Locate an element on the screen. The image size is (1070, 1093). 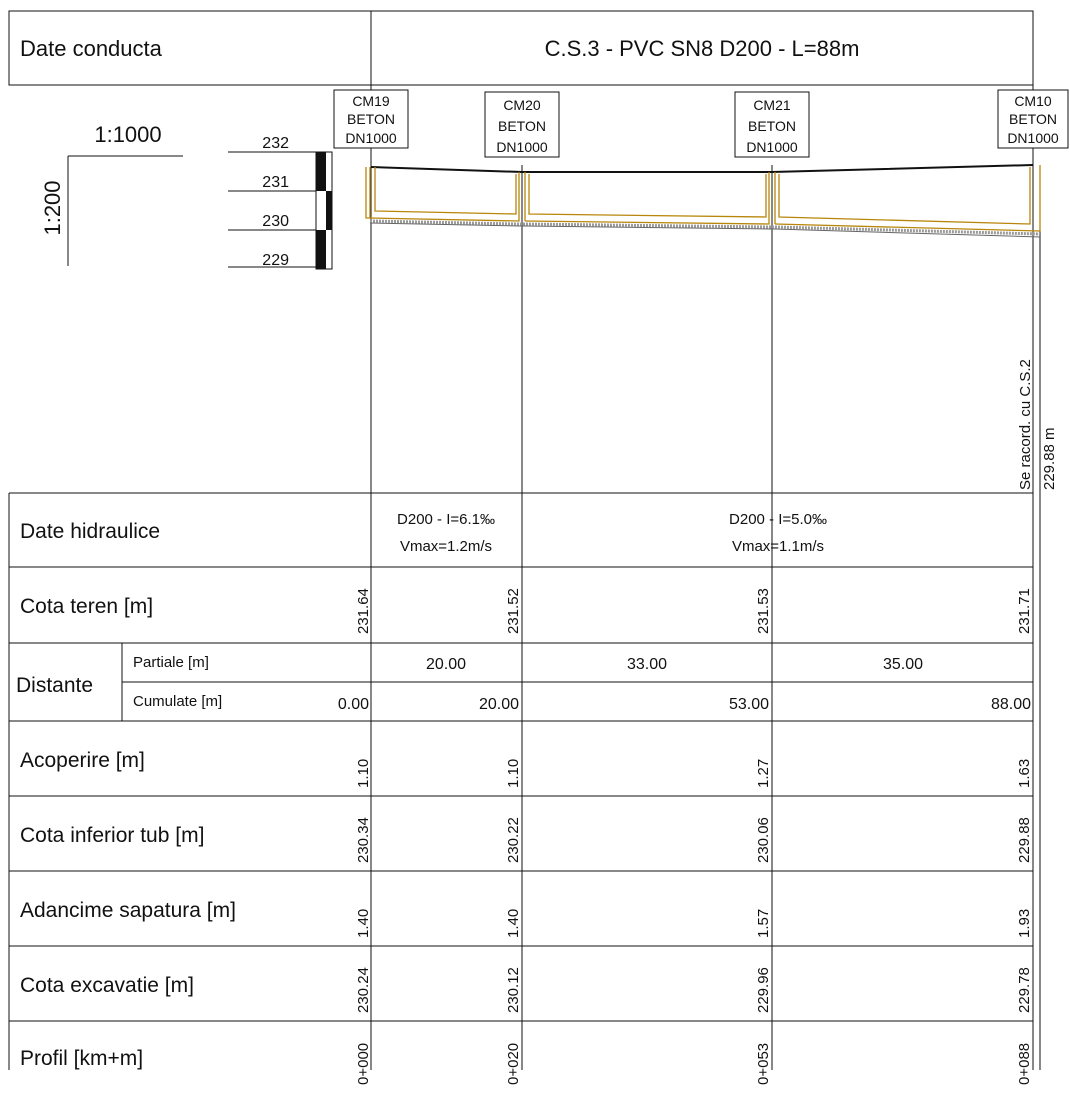
cota-excavatie-value: 230.24 is located at coordinates (363, 990).